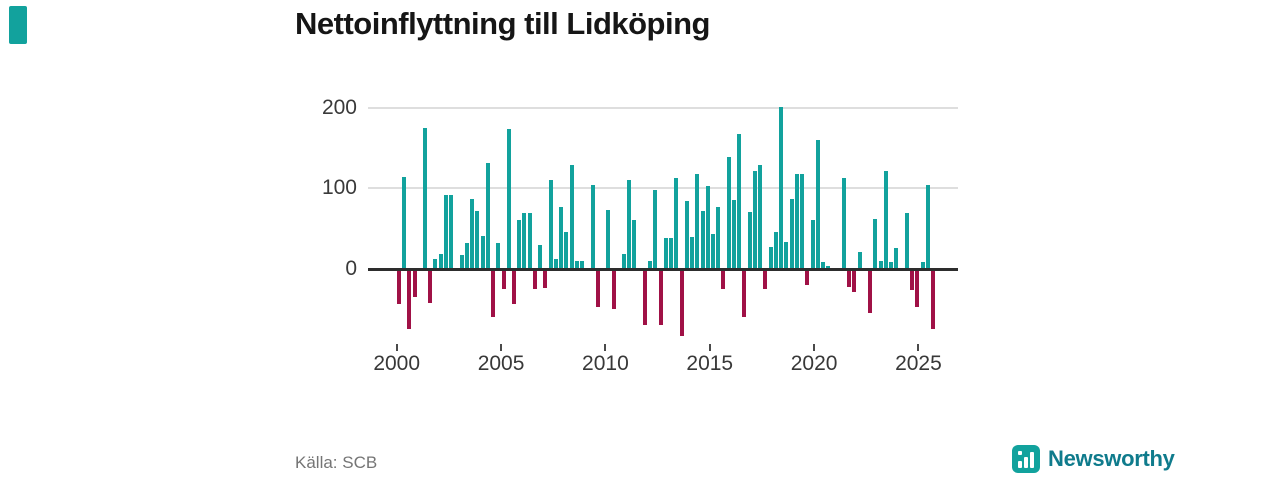 Image resolution: width=1280 pixels, height=480 pixels. Describe the element at coordinates (663, 107) in the screenshot. I see `gridline` at that location.